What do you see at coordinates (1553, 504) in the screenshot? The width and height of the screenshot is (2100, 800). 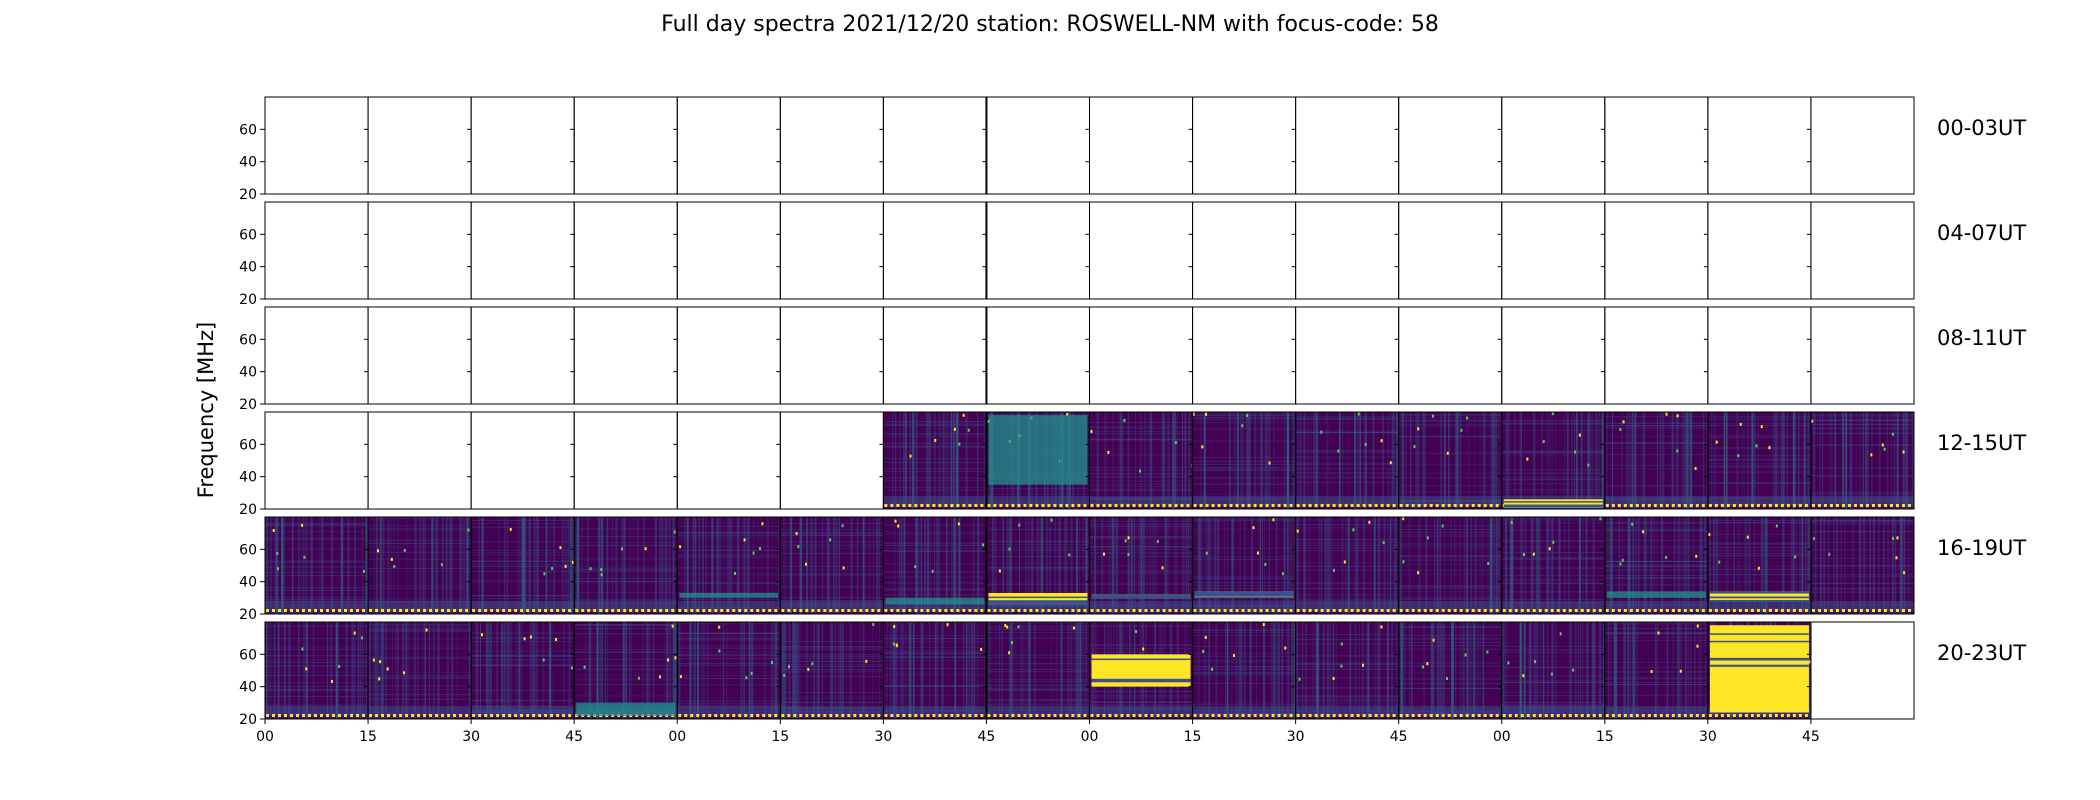 I see `burst-band` at bounding box center [1553, 504].